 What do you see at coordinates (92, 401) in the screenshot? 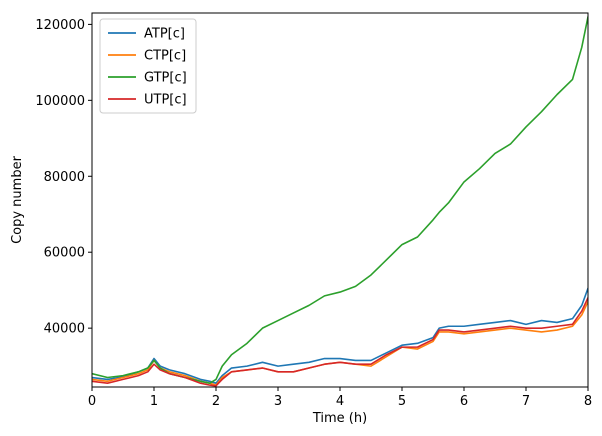
I see `x-tick-label: 0` at bounding box center [92, 401].